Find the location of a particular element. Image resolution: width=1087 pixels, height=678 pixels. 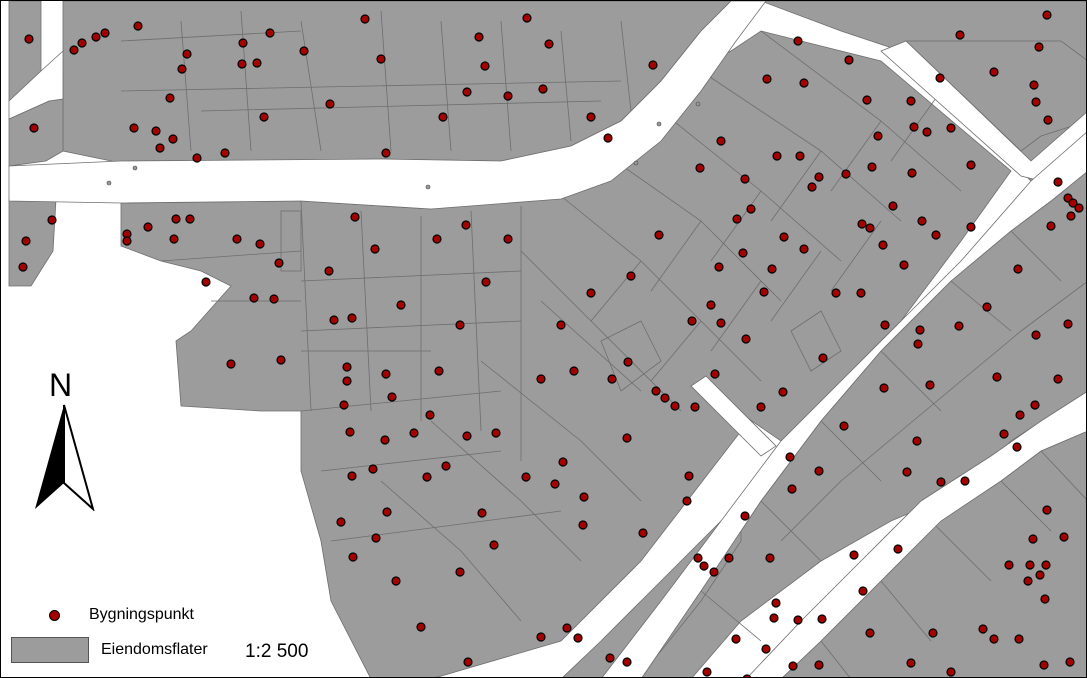

scale-text: 1:2 500 is located at coordinates (277, 651).